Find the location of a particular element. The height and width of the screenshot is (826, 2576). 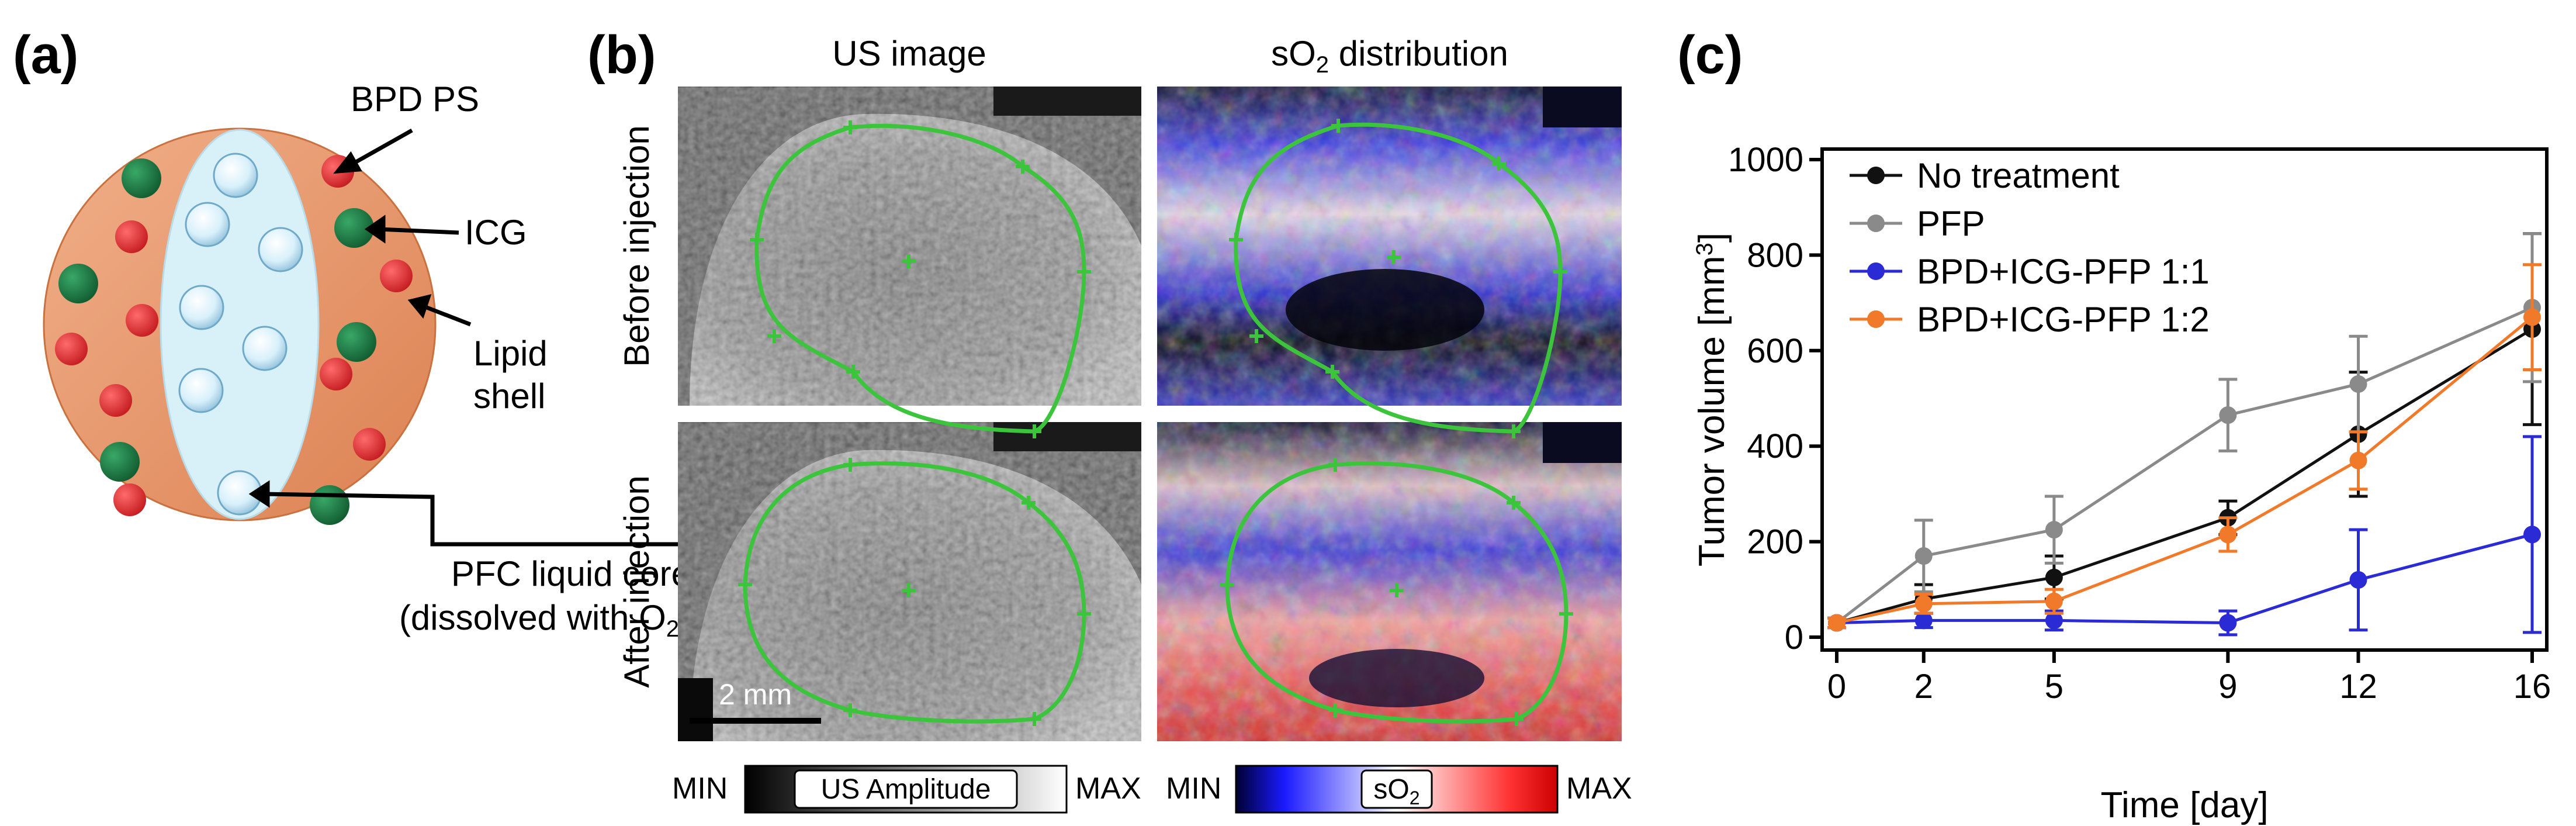

us-colorbar-label: US Amplitude is located at coordinates (906, 790).